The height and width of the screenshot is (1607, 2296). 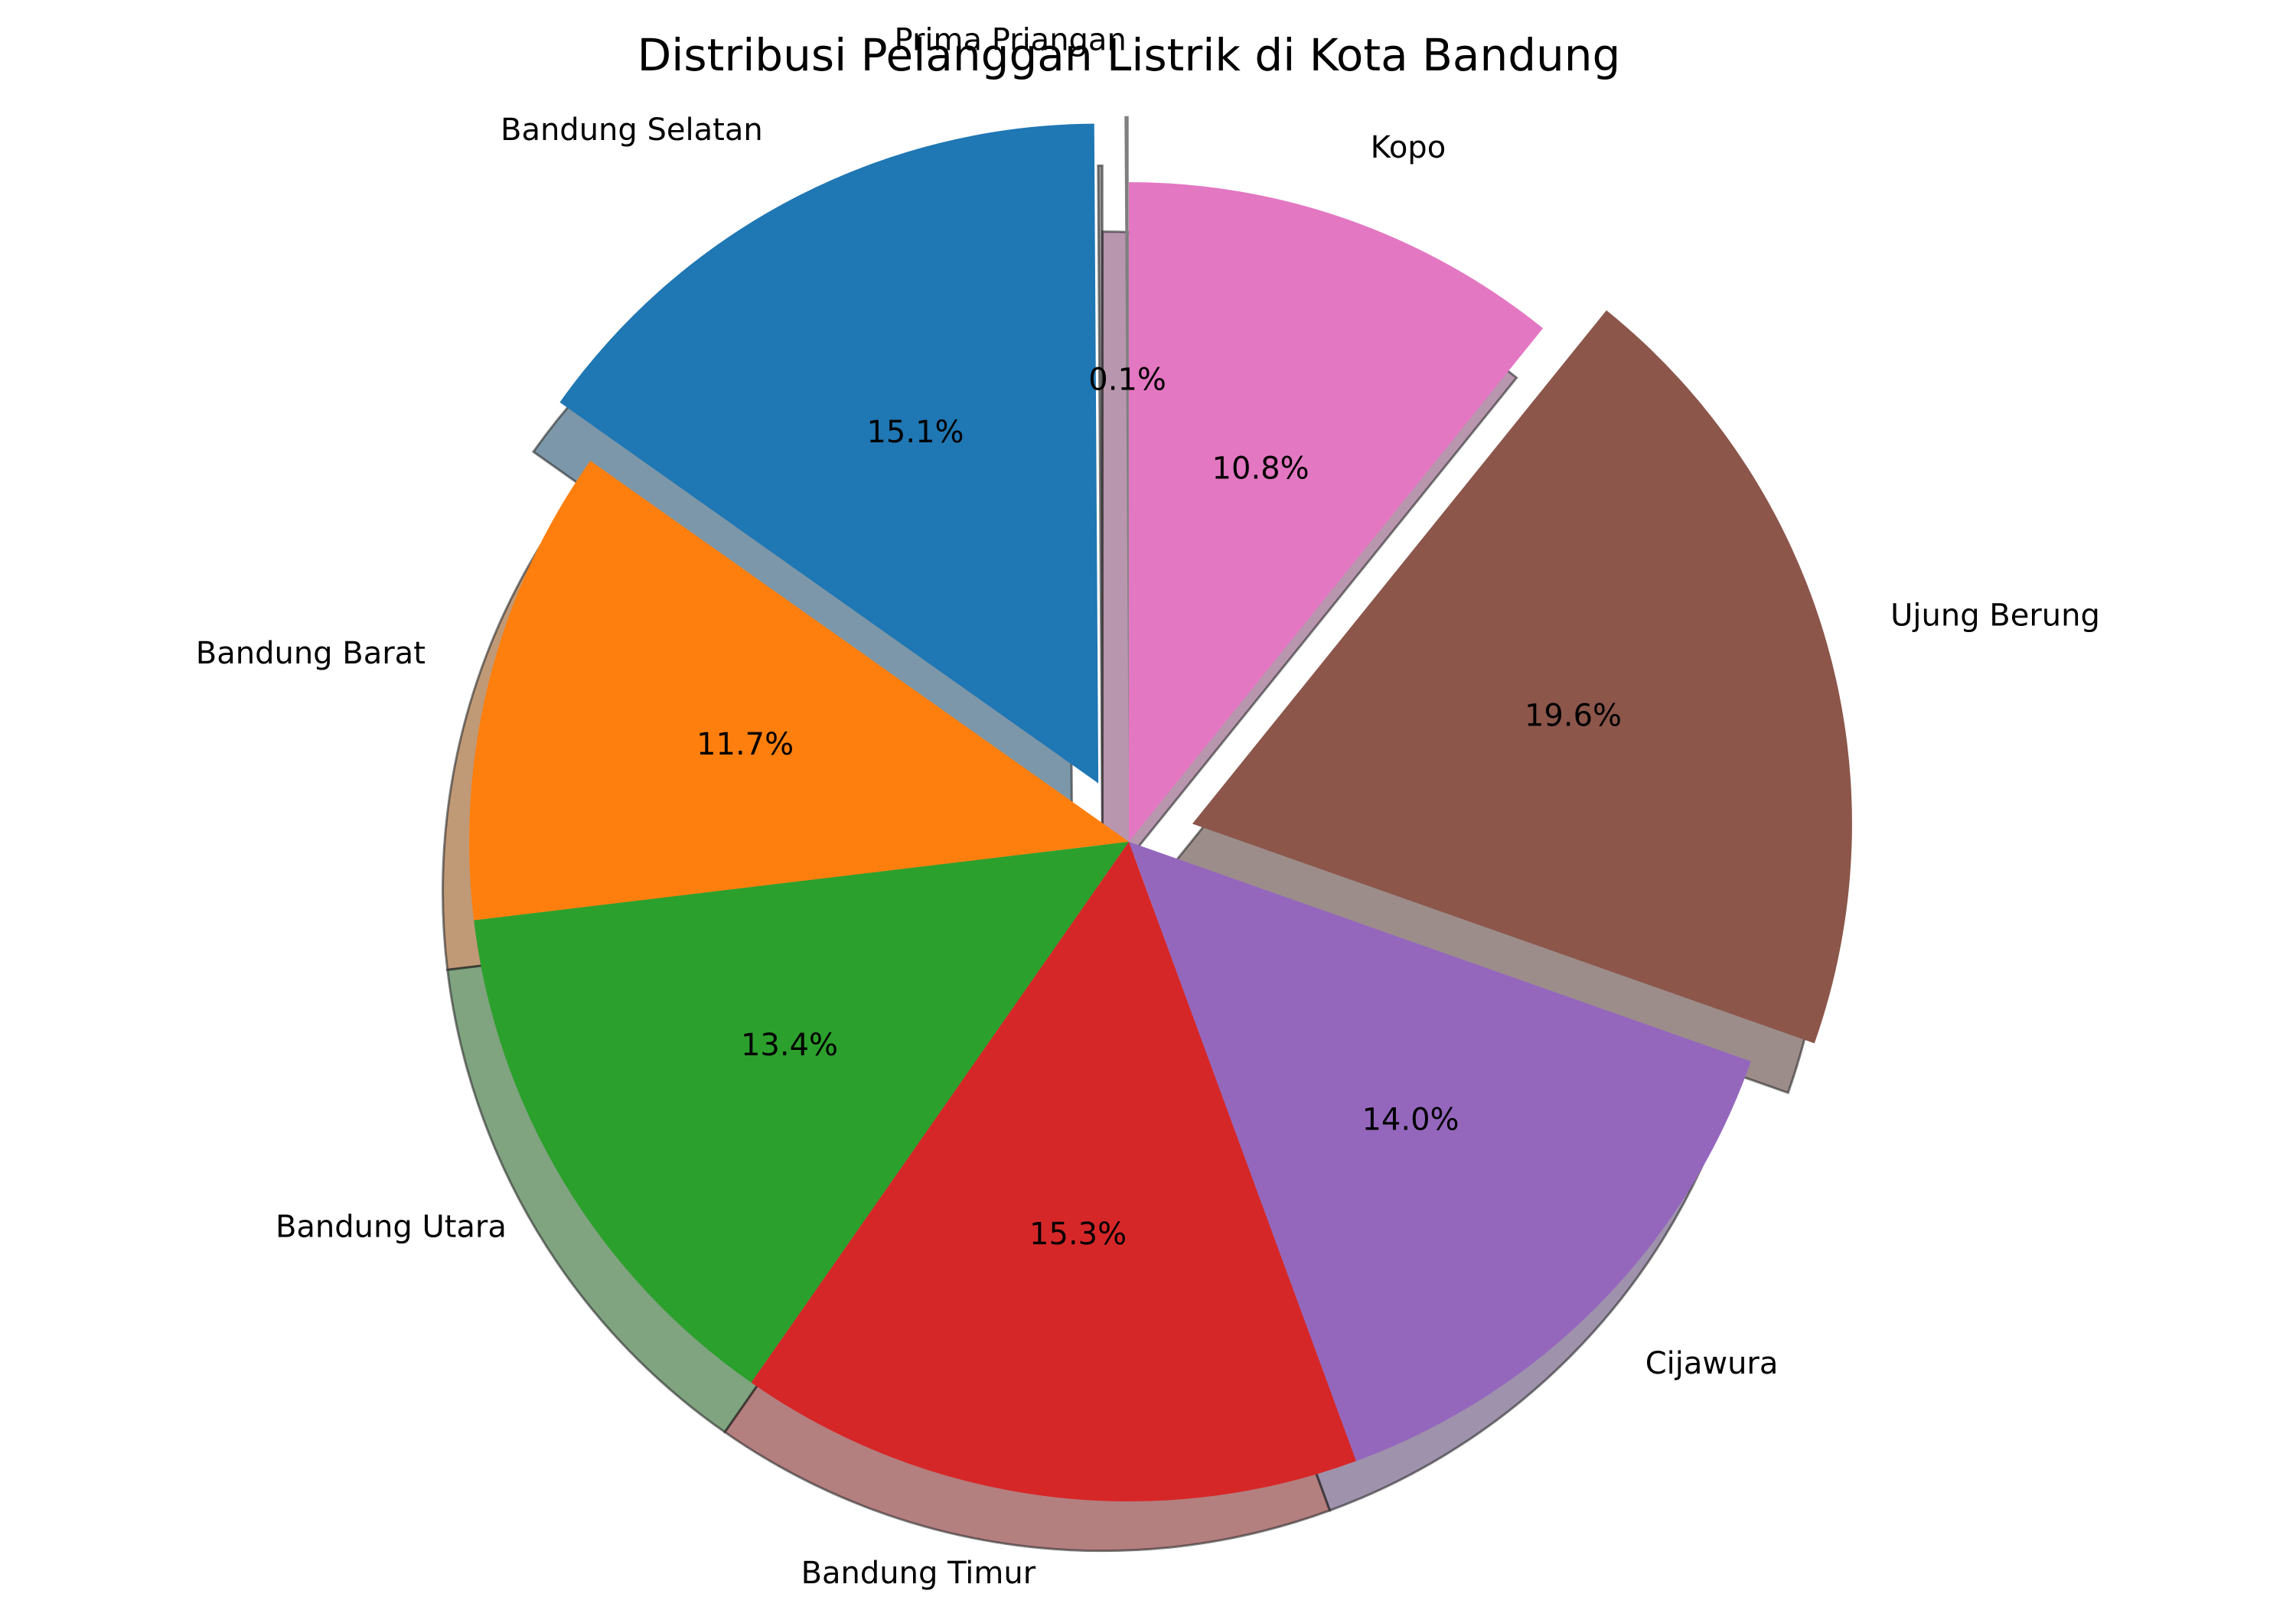 What do you see at coordinates (829, 454) in the screenshot?
I see `pie-slice-bandung-selatan` at bounding box center [829, 454].